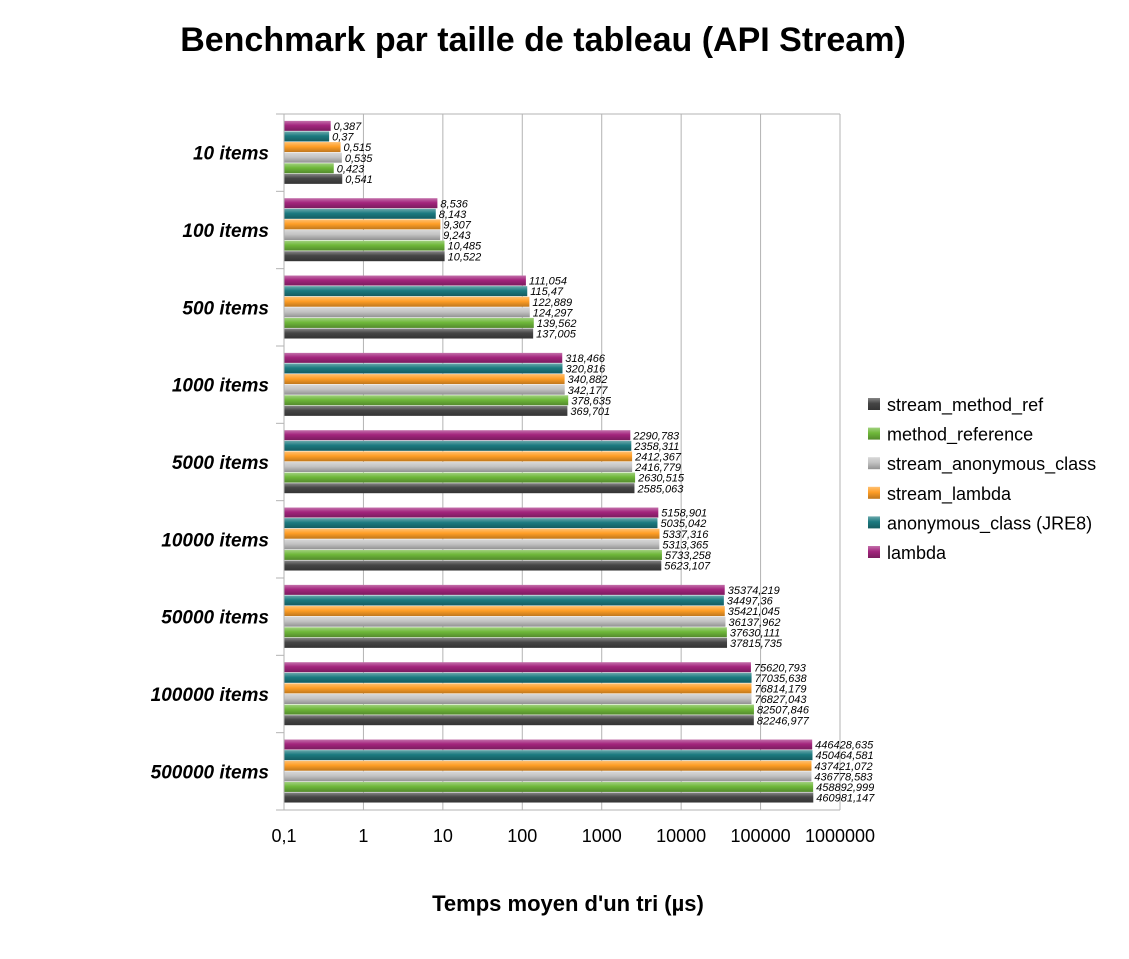  Describe the element at coordinates (362, 224) in the screenshot. I see `bar-stream-lambda-100-items` at that location.